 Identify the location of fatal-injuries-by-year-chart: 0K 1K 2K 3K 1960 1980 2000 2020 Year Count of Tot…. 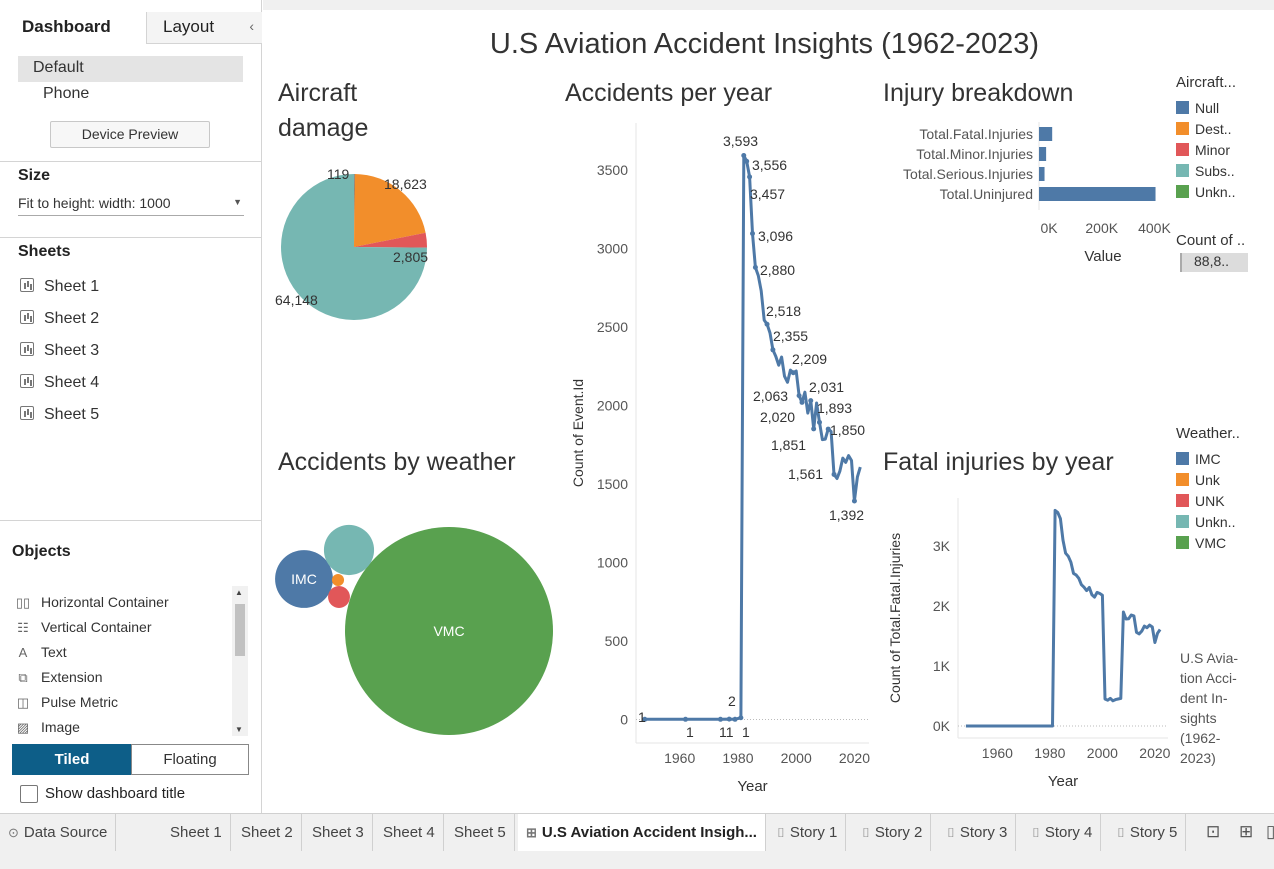
(1028, 643).